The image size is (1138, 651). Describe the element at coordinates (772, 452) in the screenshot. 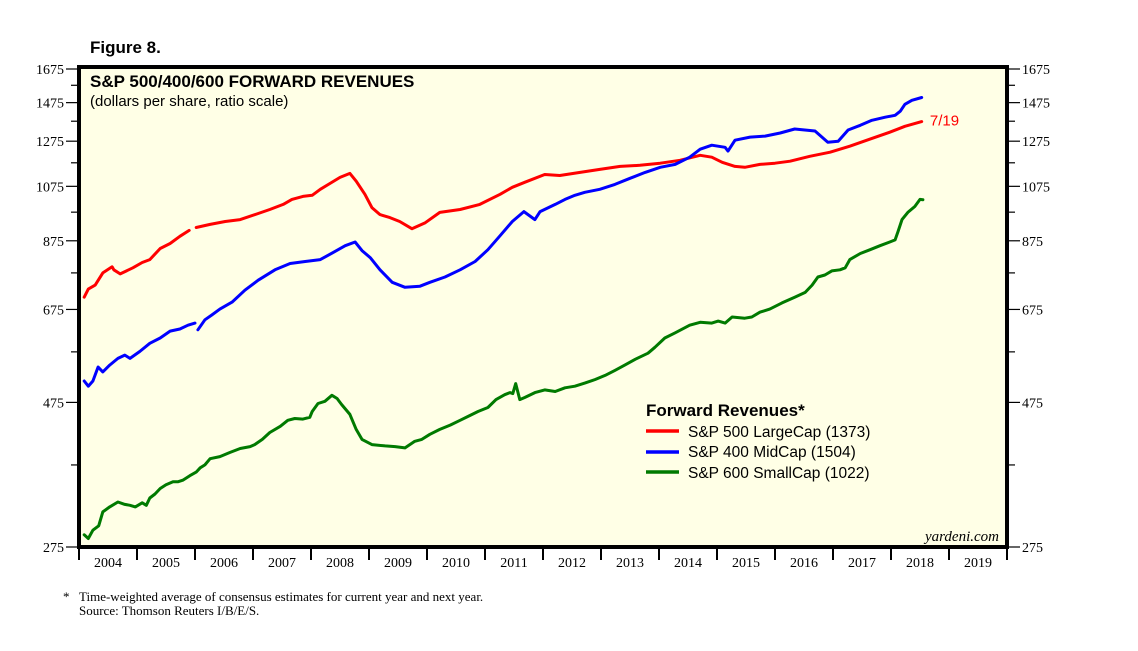

I see `legend-label-sp400: S&P 400 MidCap (1504)` at that location.